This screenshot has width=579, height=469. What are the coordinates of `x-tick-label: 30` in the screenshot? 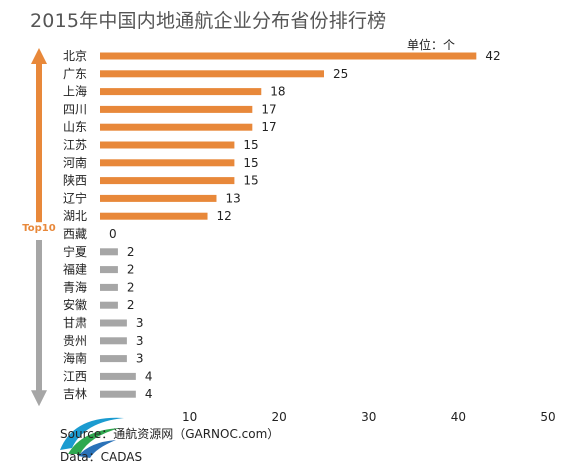 It's located at (368, 417).